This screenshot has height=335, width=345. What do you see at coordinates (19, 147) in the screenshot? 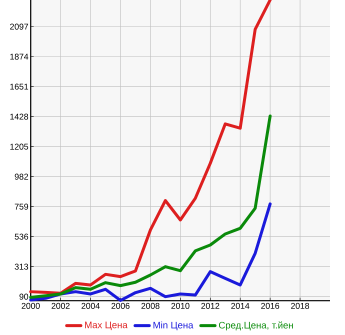
I see `y-tick-label: 1205` at bounding box center [19, 147].